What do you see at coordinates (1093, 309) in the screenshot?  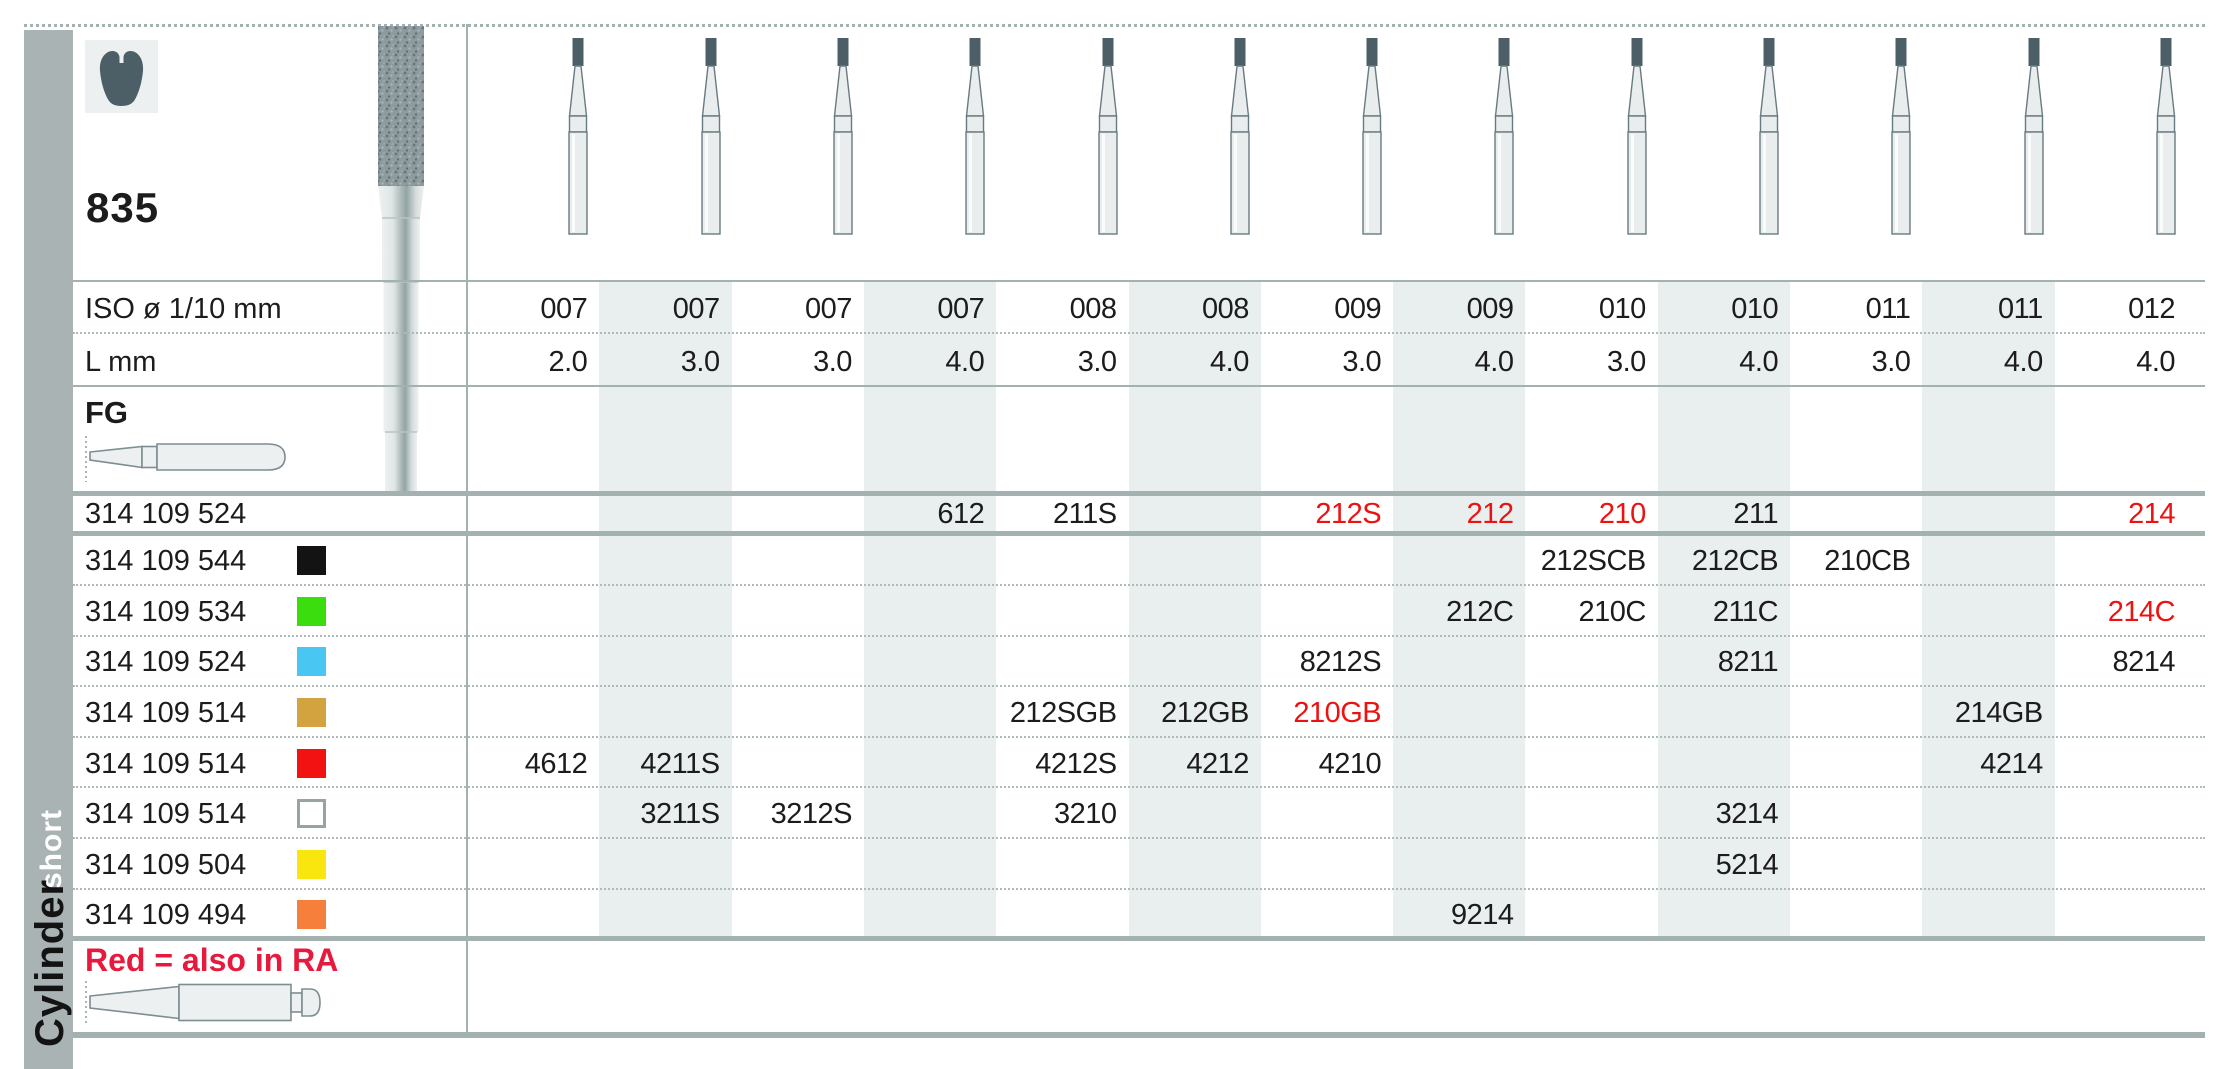 I see `iso-value: 008` at bounding box center [1093, 309].